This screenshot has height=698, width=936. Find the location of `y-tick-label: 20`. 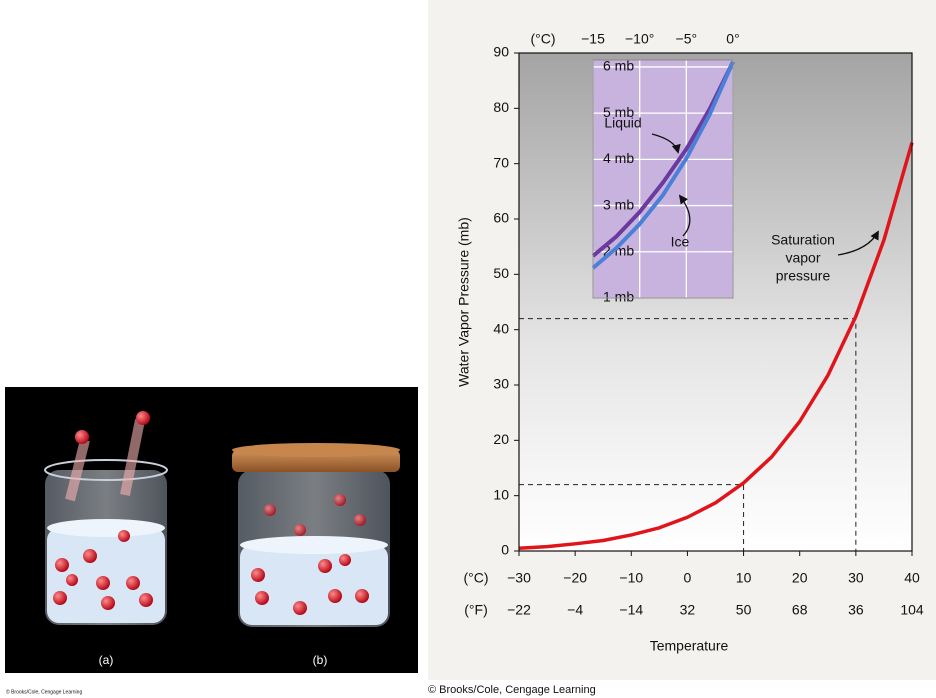

y-tick-label: 20 is located at coordinates (501, 439).